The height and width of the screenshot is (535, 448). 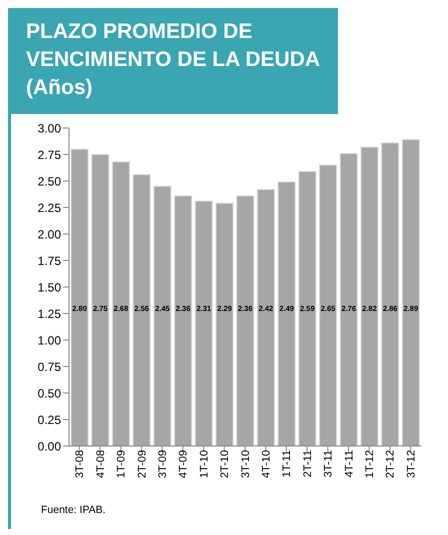 What do you see at coordinates (100, 464) in the screenshot?
I see `x-tick-label: 4T-08` at bounding box center [100, 464].